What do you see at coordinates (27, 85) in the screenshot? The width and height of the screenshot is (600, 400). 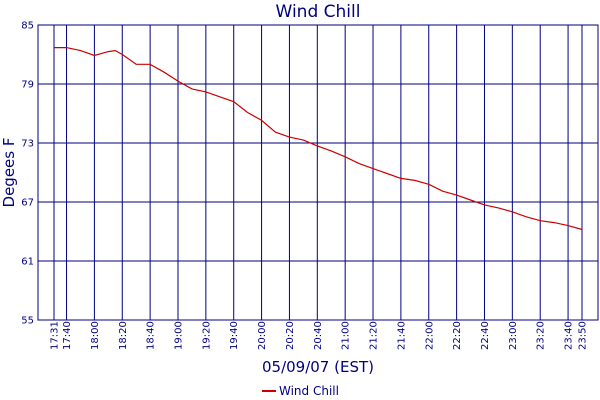 I see `y-tick-label: 79` at bounding box center [27, 85].